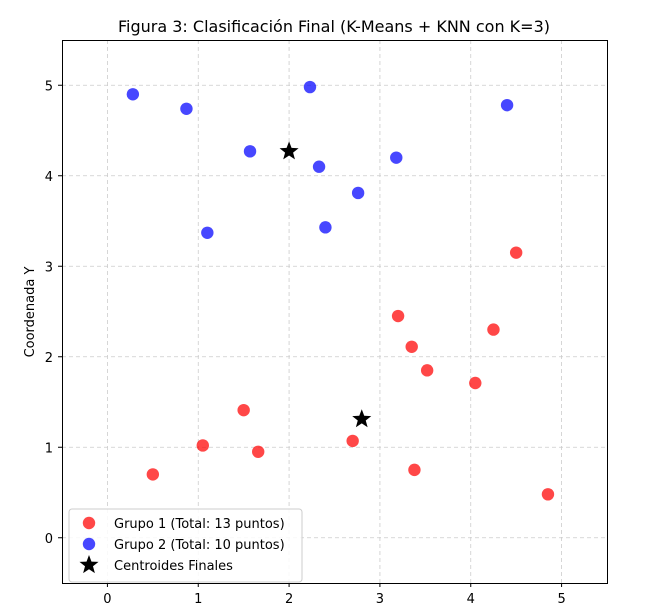  I want to click on y-tick-label: 1, so click(49, 448).